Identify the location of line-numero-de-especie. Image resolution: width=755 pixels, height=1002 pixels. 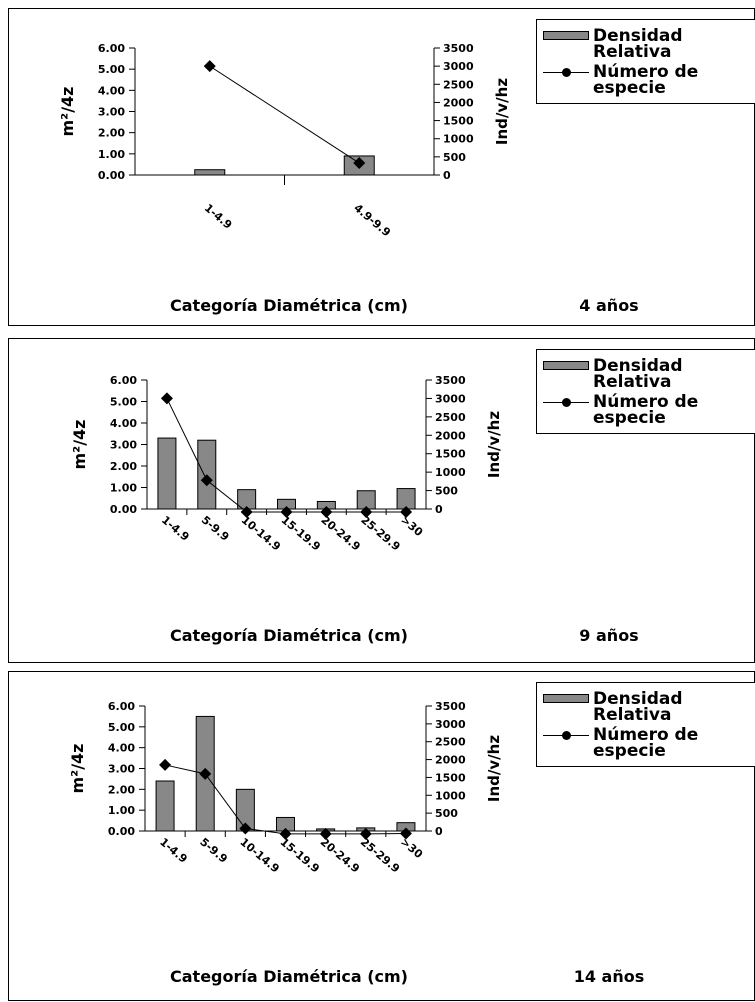
(284, 114).